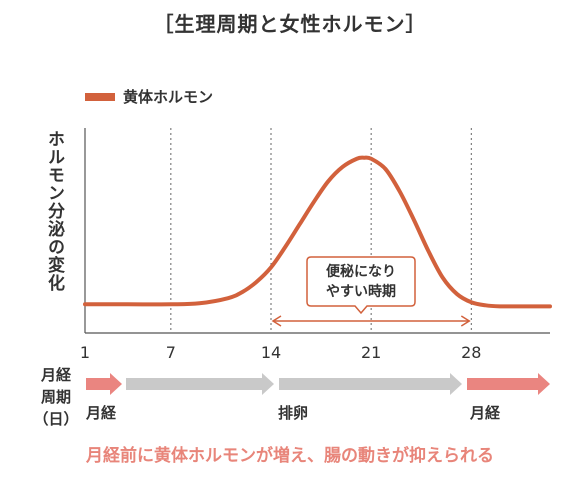  Describe the element at coordinates (290, 456) in the screenshot. I see `footer-caption: 月経前に黄体ホルモンが増え、腸の動きが抑えられる` at that location.